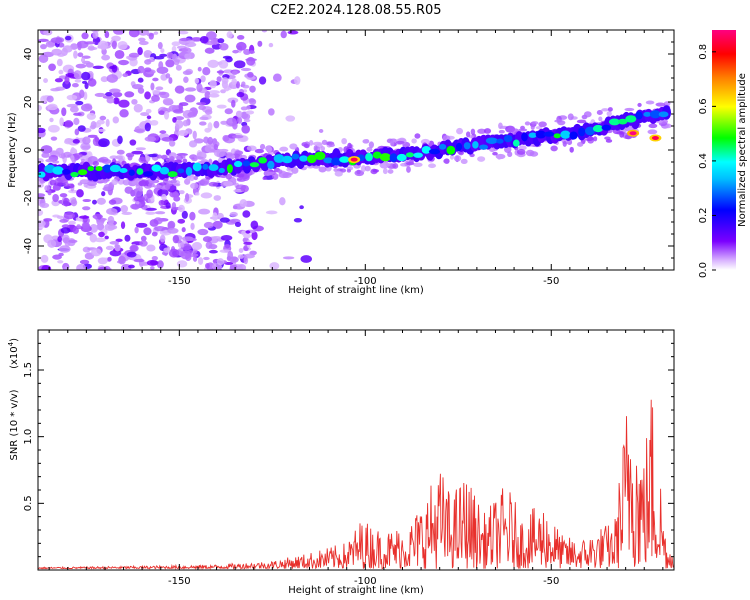 Image resolution: width=750 pixels, height=600 pixels. I want to click on x-tick-label: -50, so click(551, 281).